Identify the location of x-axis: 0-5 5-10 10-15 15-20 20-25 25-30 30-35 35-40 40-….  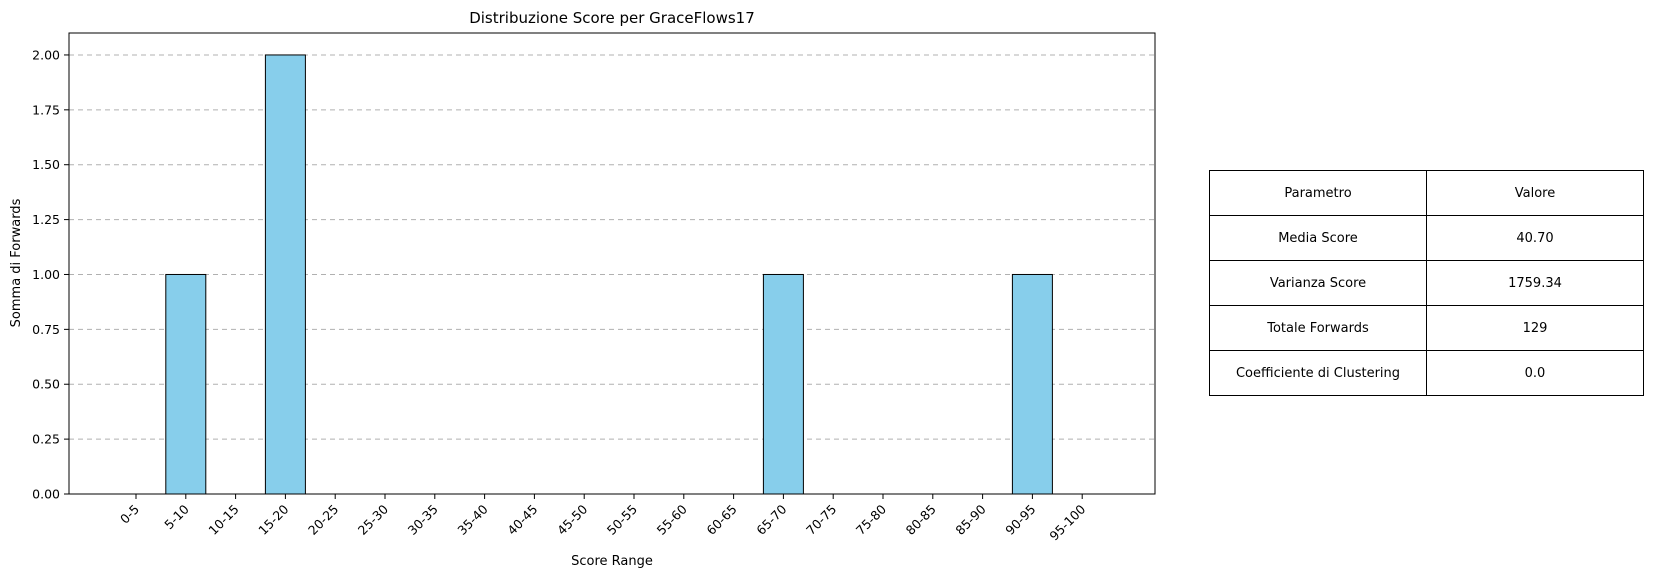
(602, 518).